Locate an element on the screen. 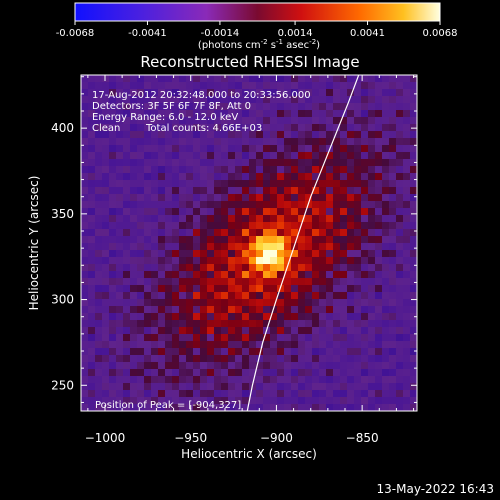 Image resolution: width=500 pixels, height=500 pixels. x-tick-label: −1000 is located at coordinates (105, 438).